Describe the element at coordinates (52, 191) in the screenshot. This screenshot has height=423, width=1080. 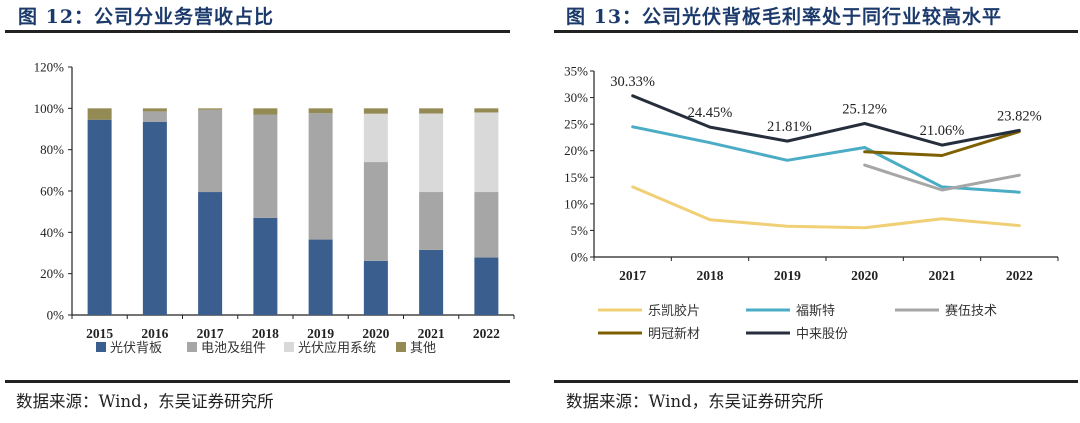
I see `y-tick-label: 60%` at that location.